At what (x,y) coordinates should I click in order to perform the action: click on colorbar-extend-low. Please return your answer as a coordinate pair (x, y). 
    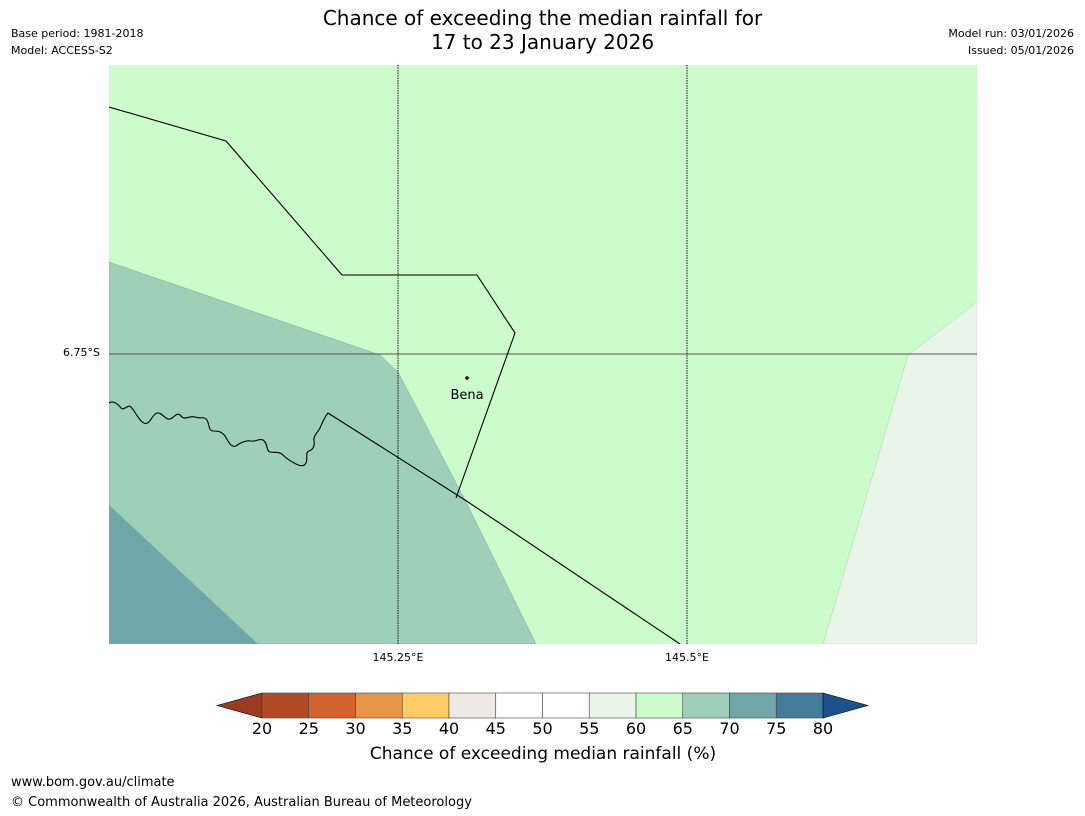
    Looking at the image, I should click on (239, 705).